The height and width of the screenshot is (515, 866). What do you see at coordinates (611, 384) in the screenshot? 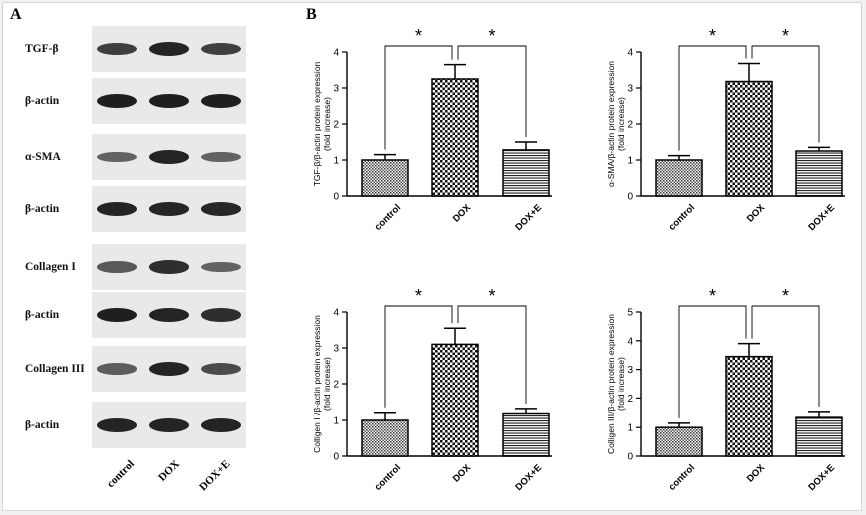
I see `y-axis-label: Colligen III/β-actin protein expression` at bounding box center [611, 384].